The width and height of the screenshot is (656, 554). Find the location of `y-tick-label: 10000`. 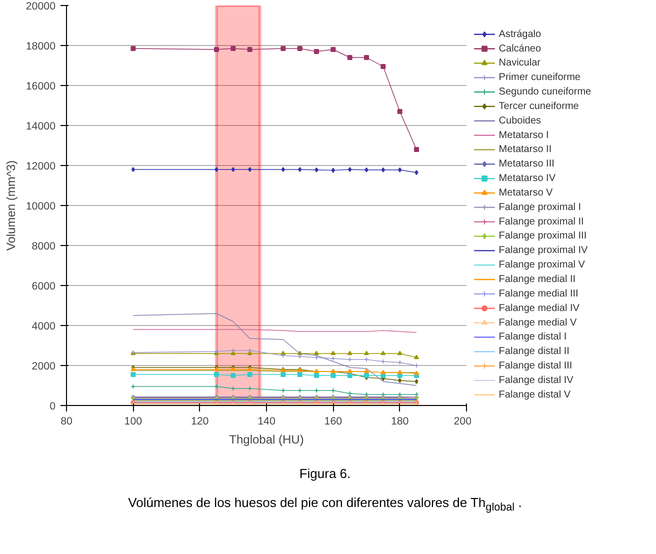

y-tick-label: 10000 is located at coordinates (41, 206).